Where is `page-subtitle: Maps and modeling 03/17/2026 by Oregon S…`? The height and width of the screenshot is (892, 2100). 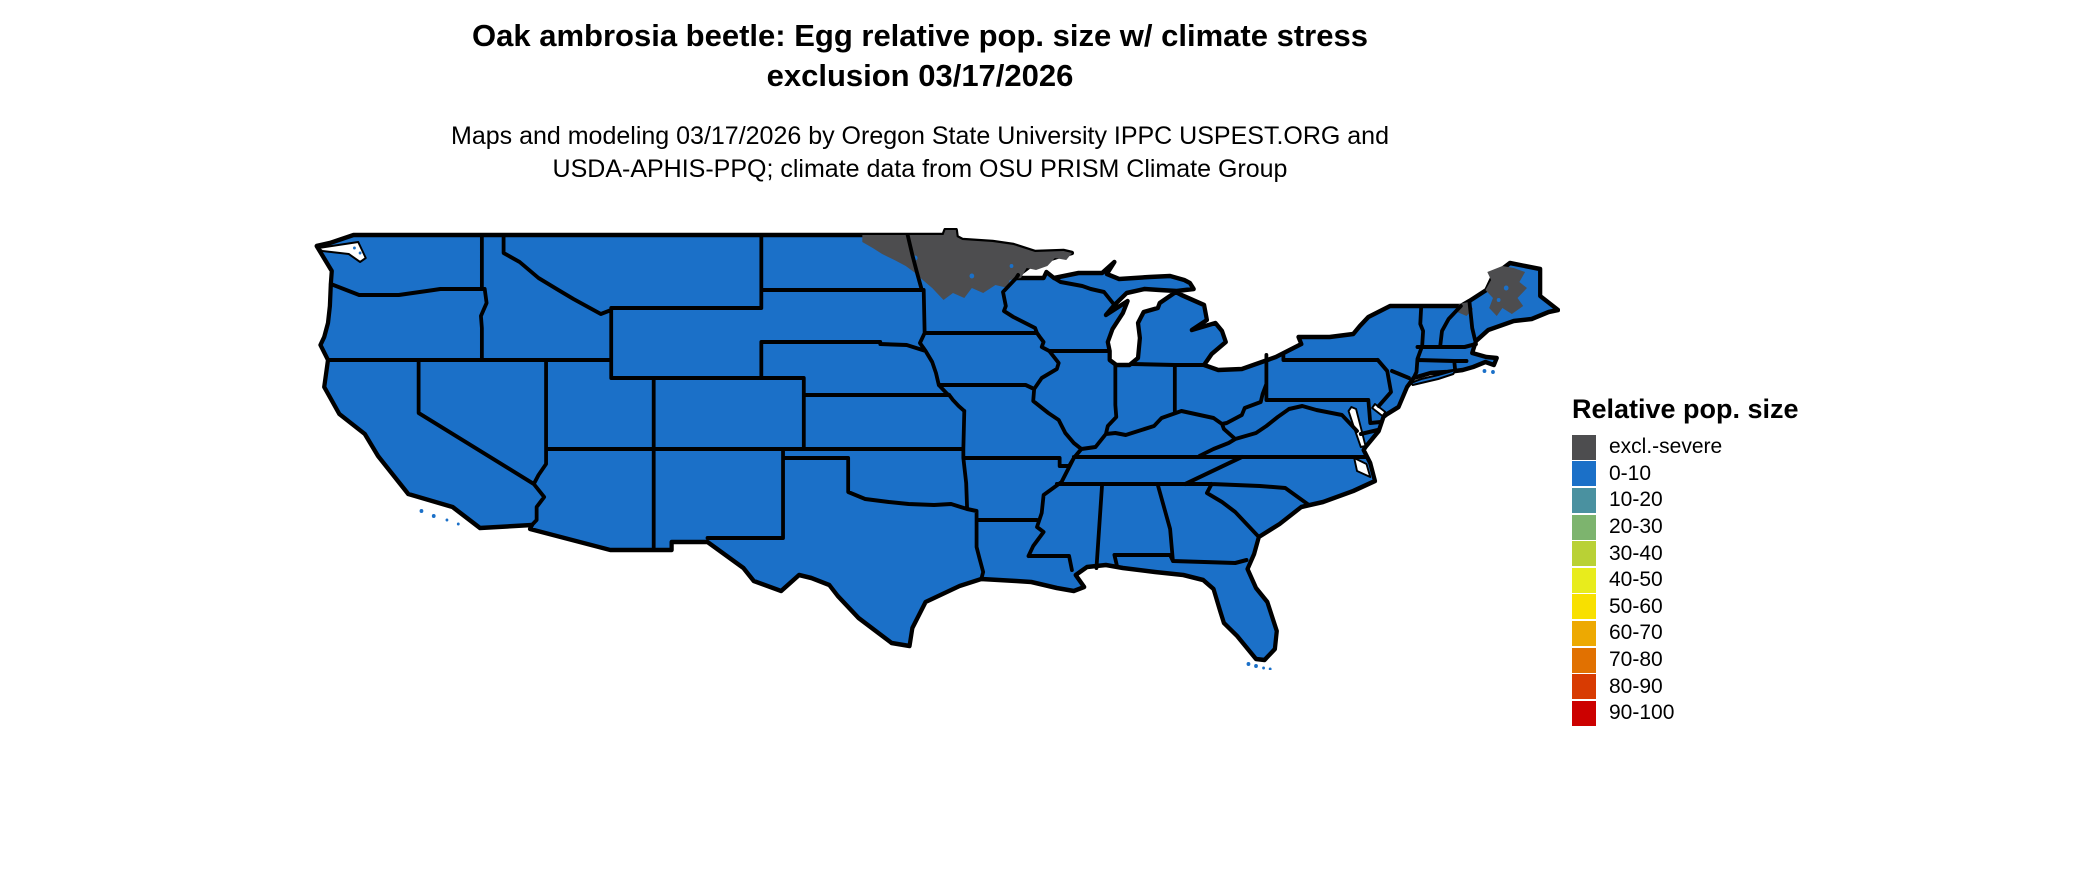
page-subtitle: Maps and modeling 03/17/2026 by Oregon S… is located at coordinates (920, 153).